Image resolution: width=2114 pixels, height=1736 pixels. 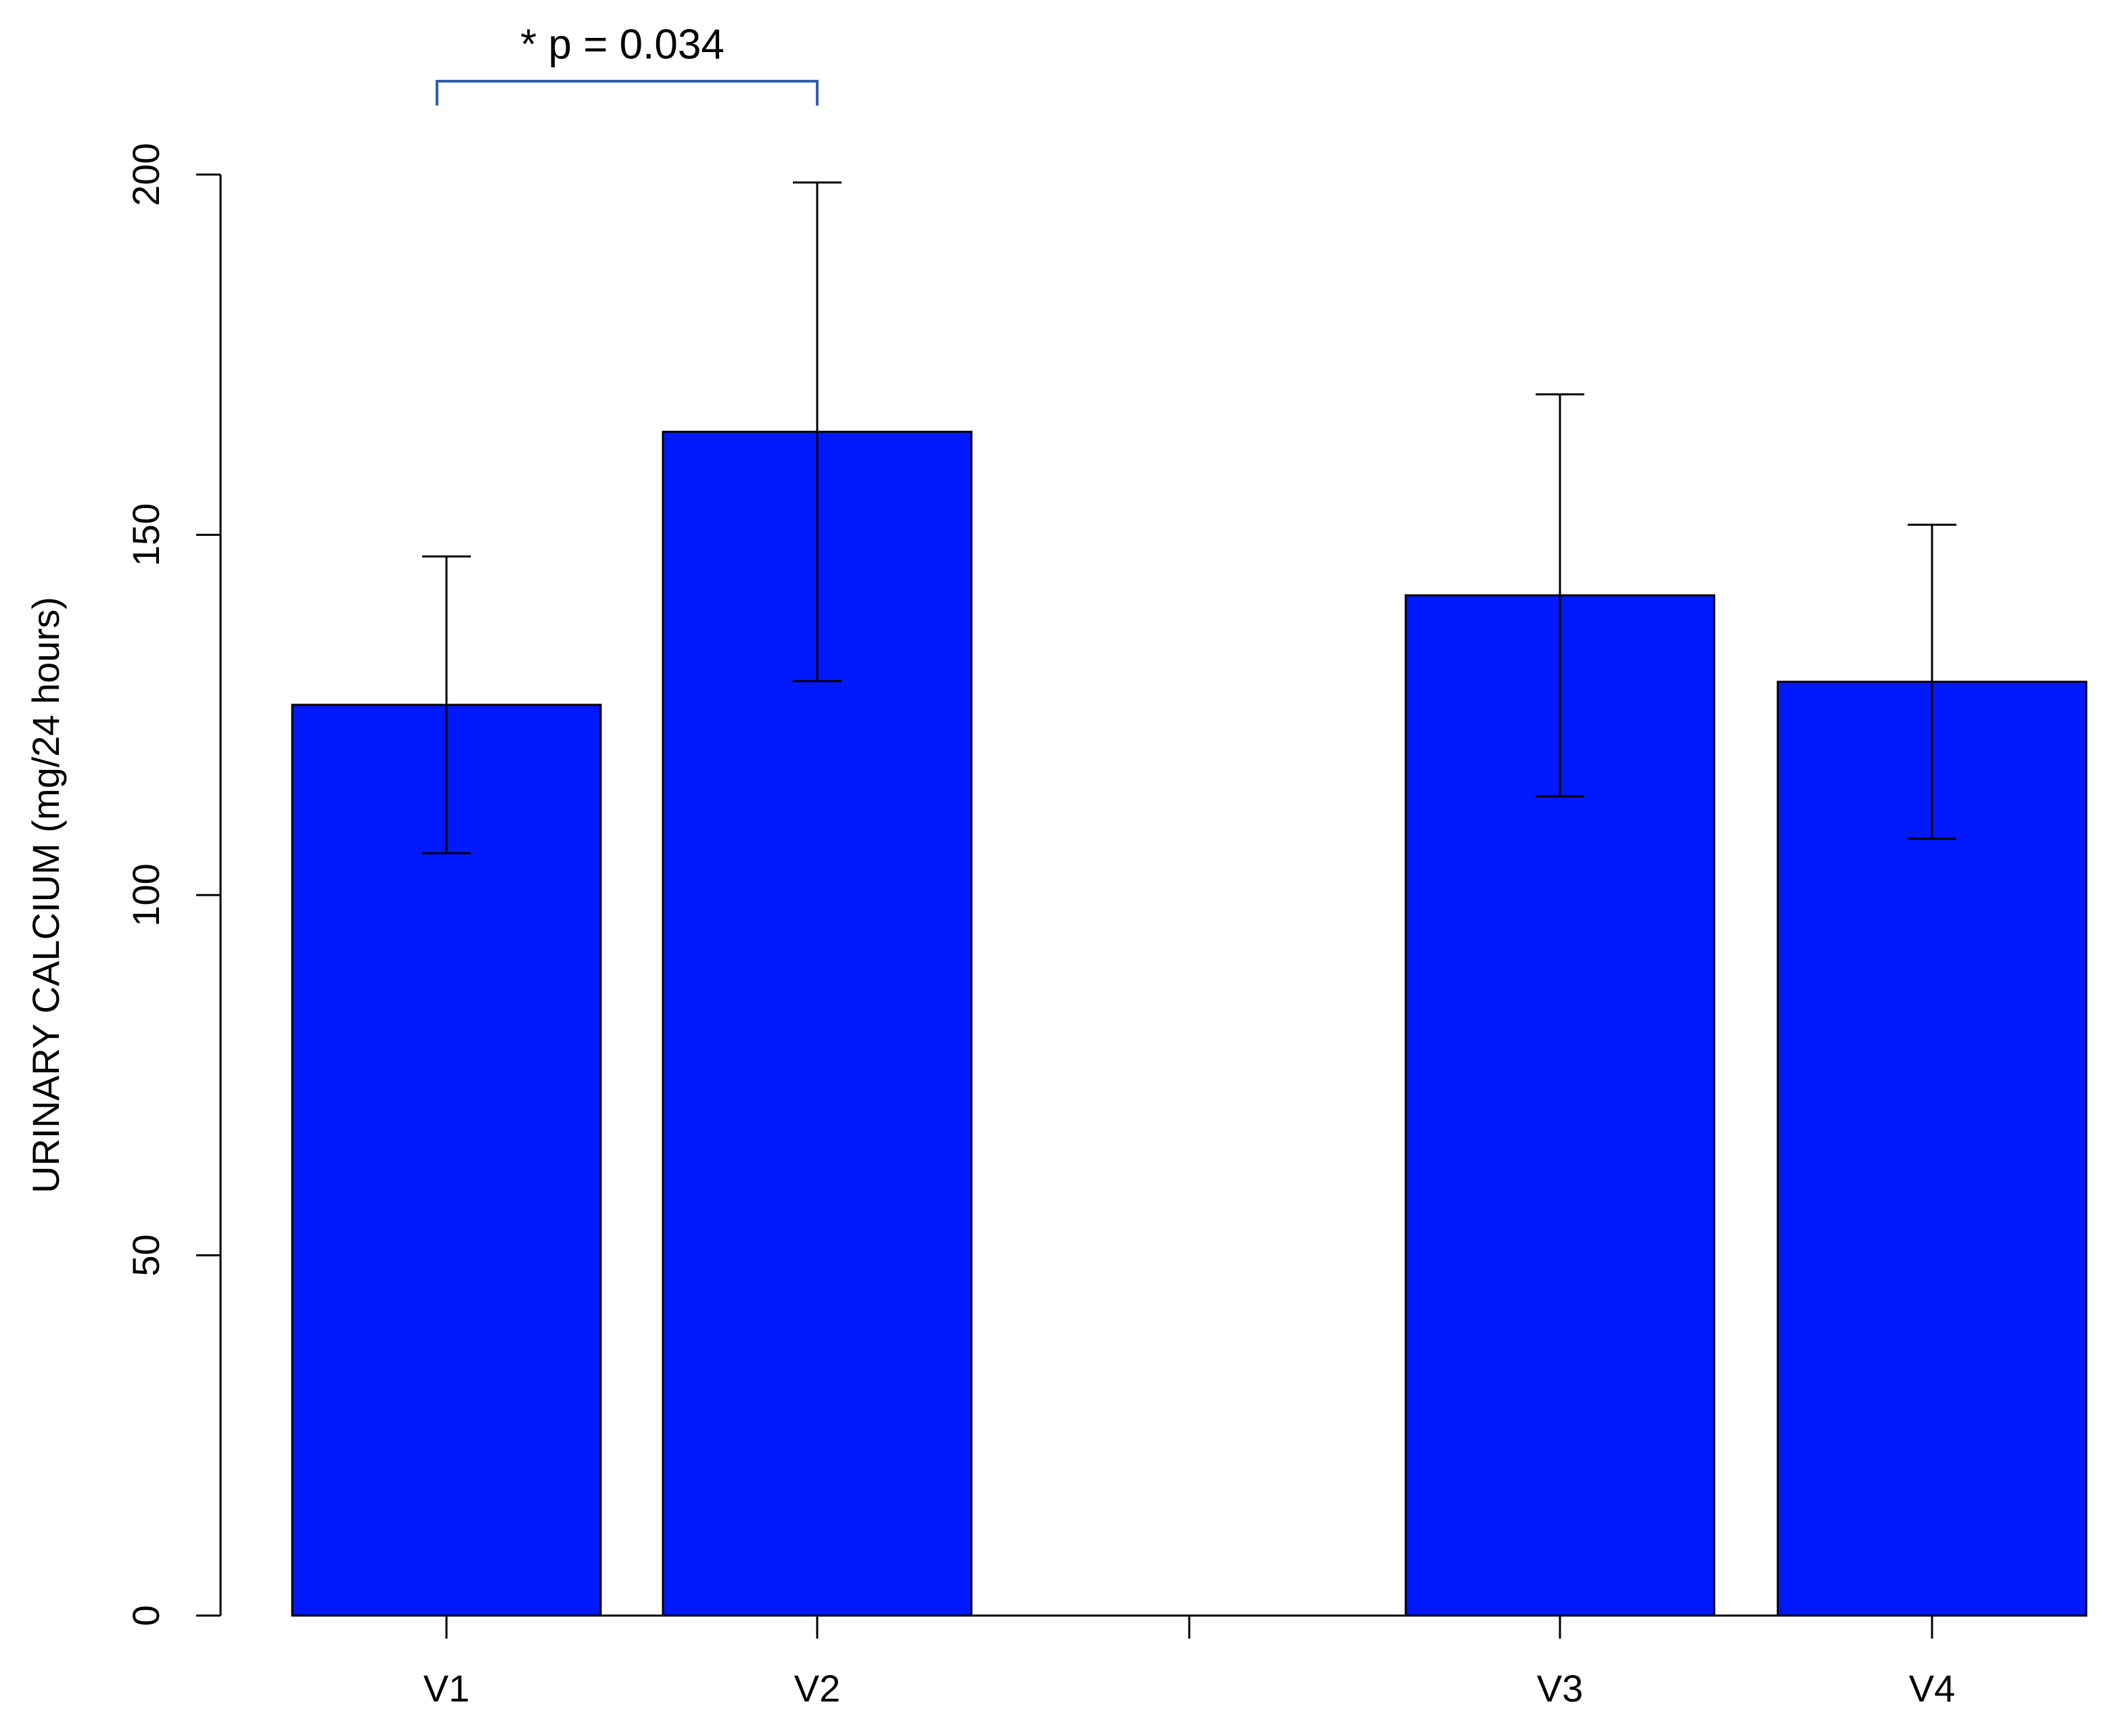 I want to click on x-tick-label: V1, so click(x=446, y=1688).